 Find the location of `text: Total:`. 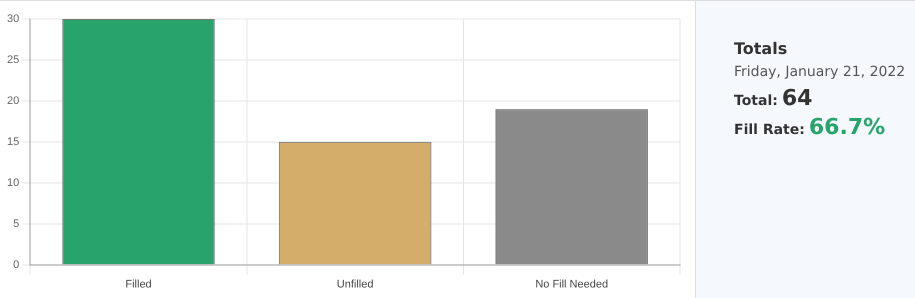

text: Total: is located at coordinates (756, 101).